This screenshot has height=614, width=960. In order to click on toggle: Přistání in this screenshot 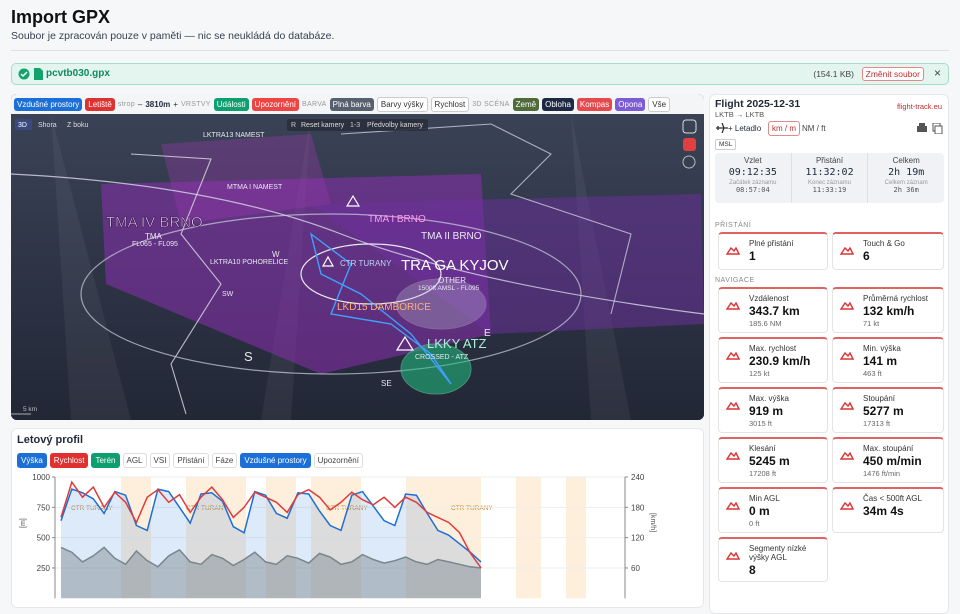, I will do `click(191, 460)`.